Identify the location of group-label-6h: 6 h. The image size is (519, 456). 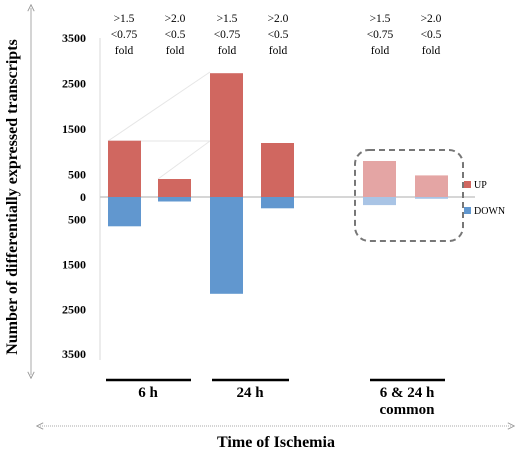
(148, 393).